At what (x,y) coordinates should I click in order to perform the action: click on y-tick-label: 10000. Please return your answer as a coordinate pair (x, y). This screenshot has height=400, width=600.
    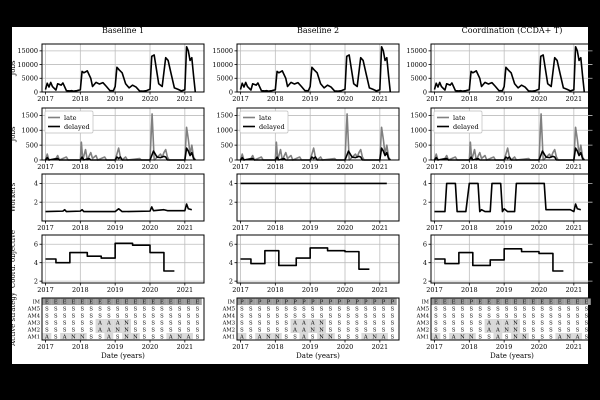
    Looking at the image, I should click on (27, 65).